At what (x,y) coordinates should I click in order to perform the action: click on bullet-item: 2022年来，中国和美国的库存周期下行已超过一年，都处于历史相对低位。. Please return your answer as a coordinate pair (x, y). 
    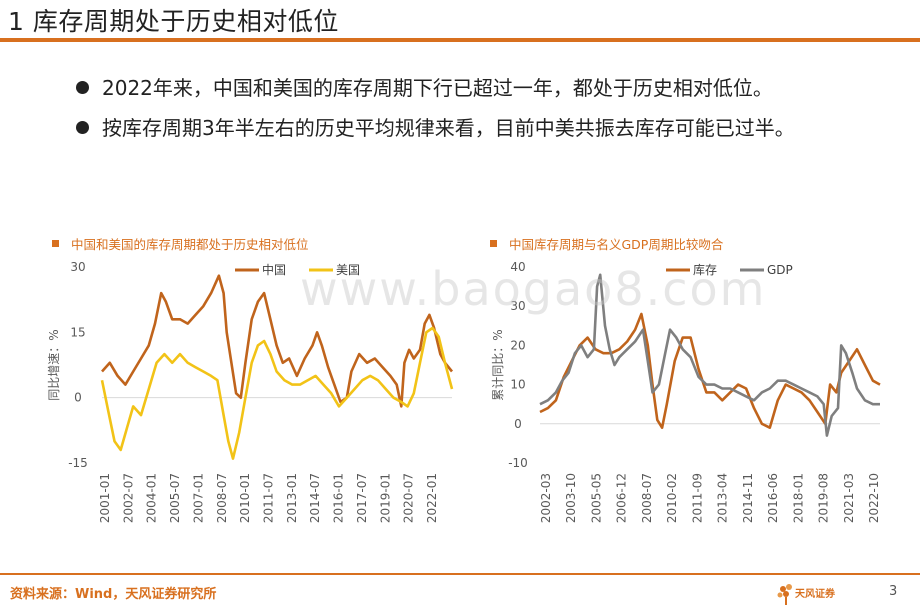
    Looking at the image, I should click on (489, 88).